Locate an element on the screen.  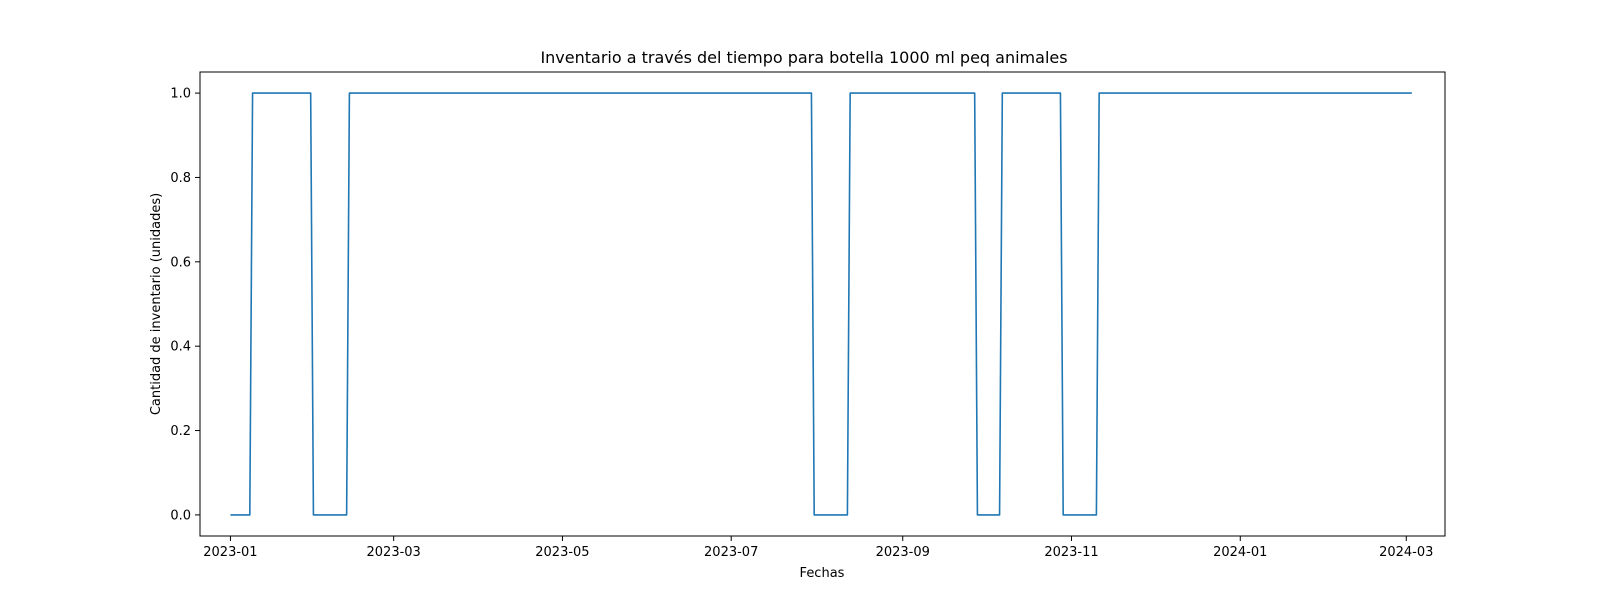
y-tick-label: 0.0 is located at coordinates (180, 515).